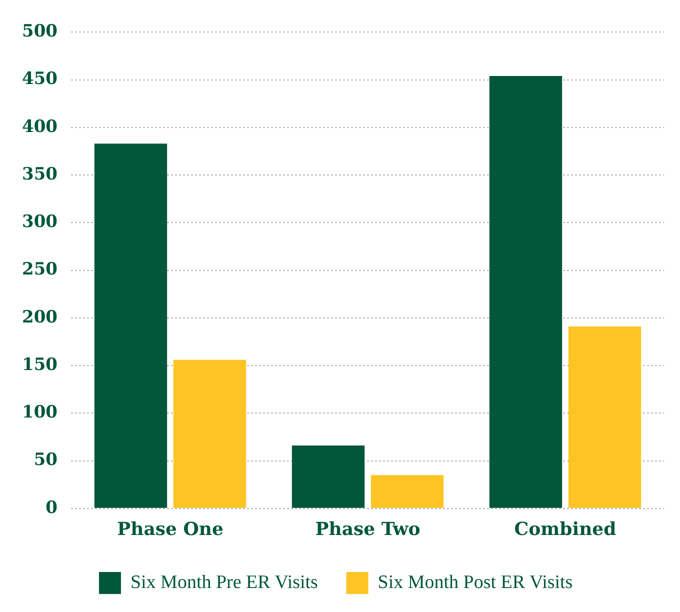  What do you see at coordinates (40, 174) in the screenshot?
I see `y-tick-label: 350` at bounding box center [40, 174].